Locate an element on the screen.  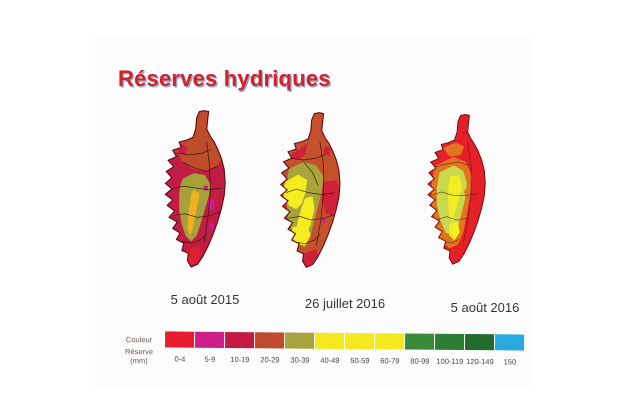
legend-range-label: 100-119 is located at coordinates (450, 361).